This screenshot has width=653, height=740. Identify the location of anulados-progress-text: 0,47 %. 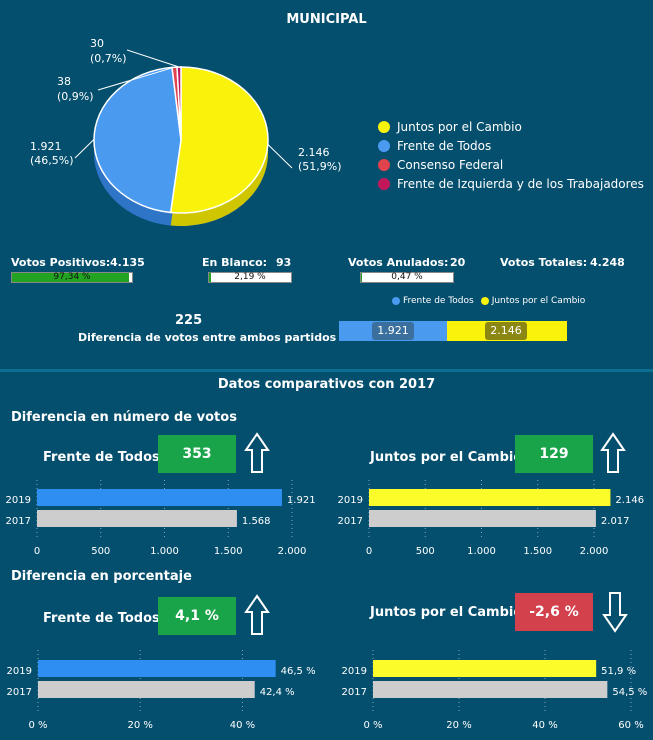
(407, 277).